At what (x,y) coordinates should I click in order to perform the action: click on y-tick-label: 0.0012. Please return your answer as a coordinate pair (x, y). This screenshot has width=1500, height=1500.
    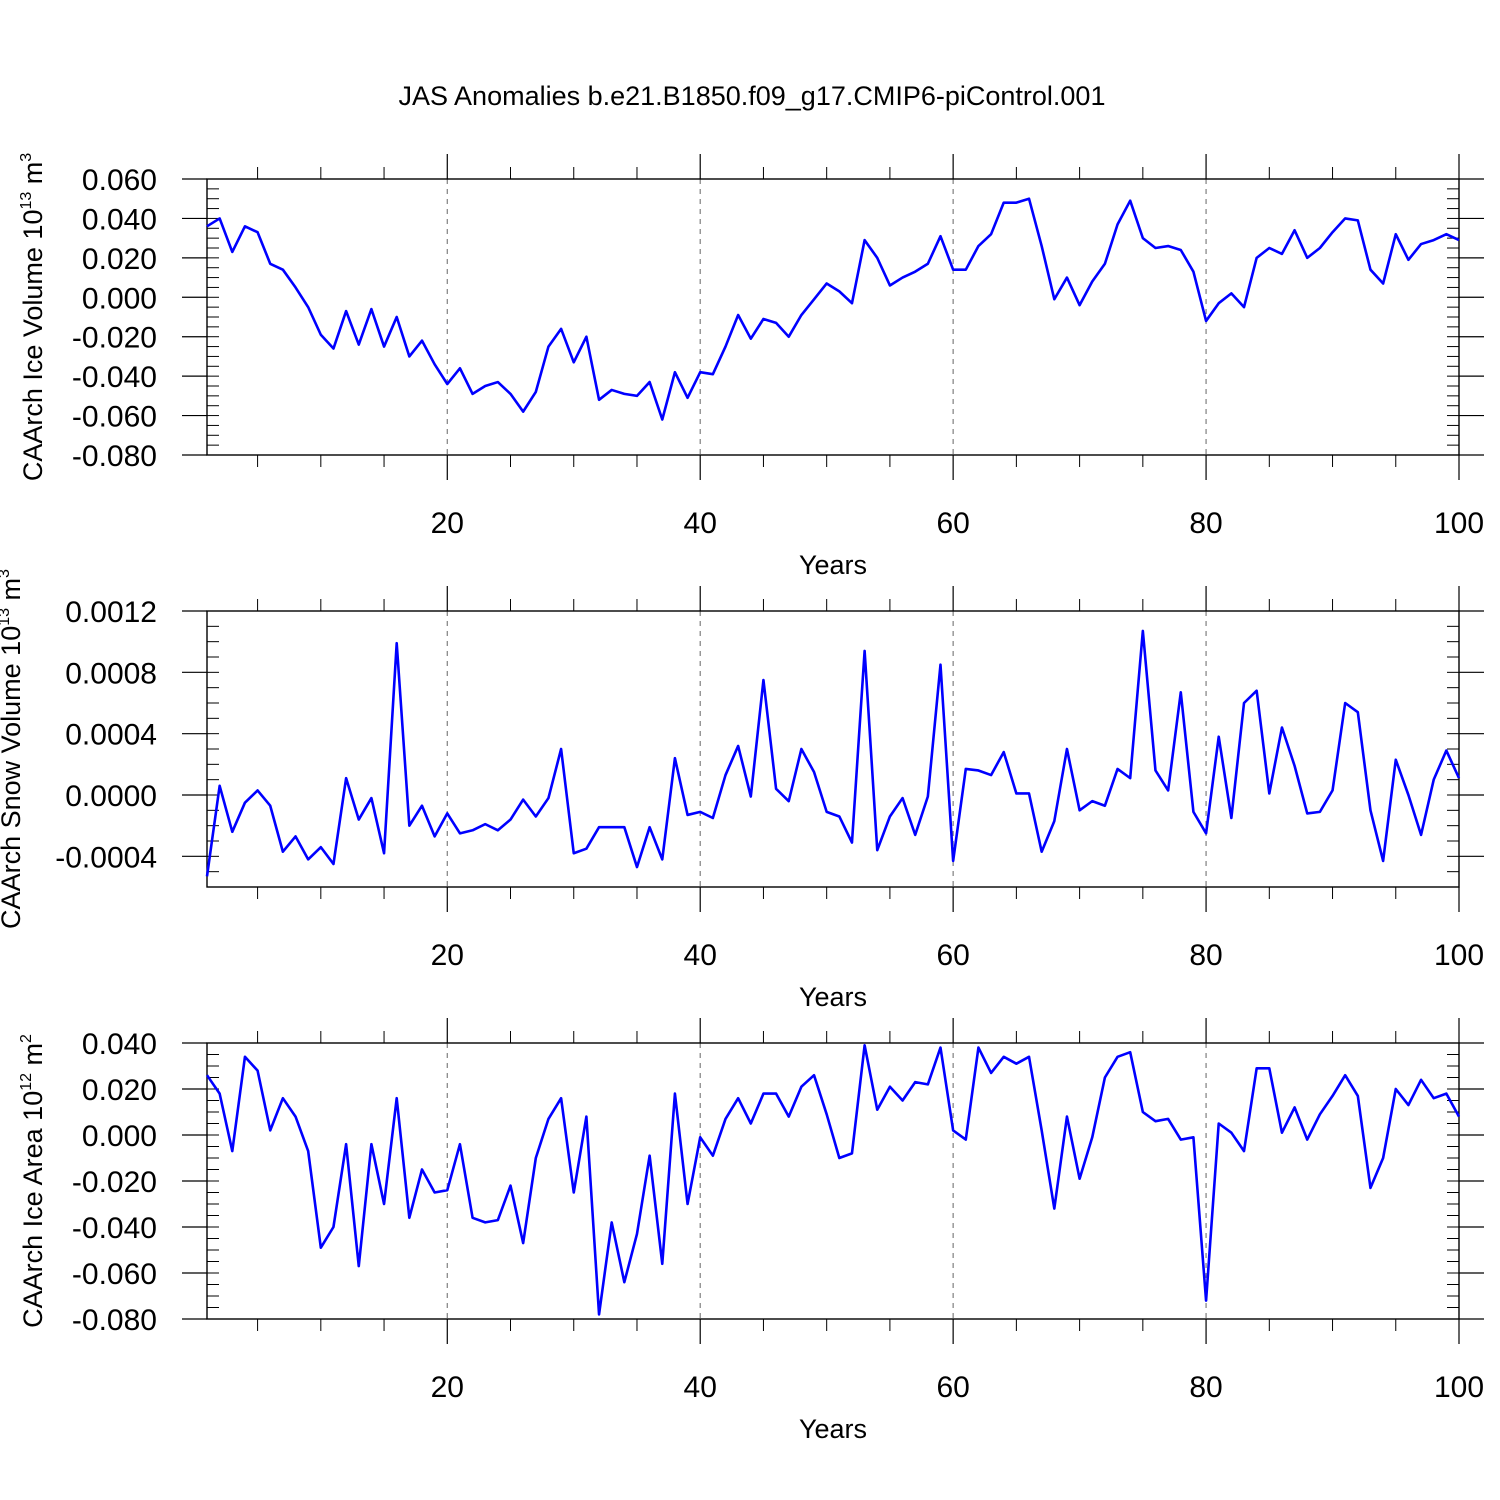
    Looking at the image, I should click on (111, 612).